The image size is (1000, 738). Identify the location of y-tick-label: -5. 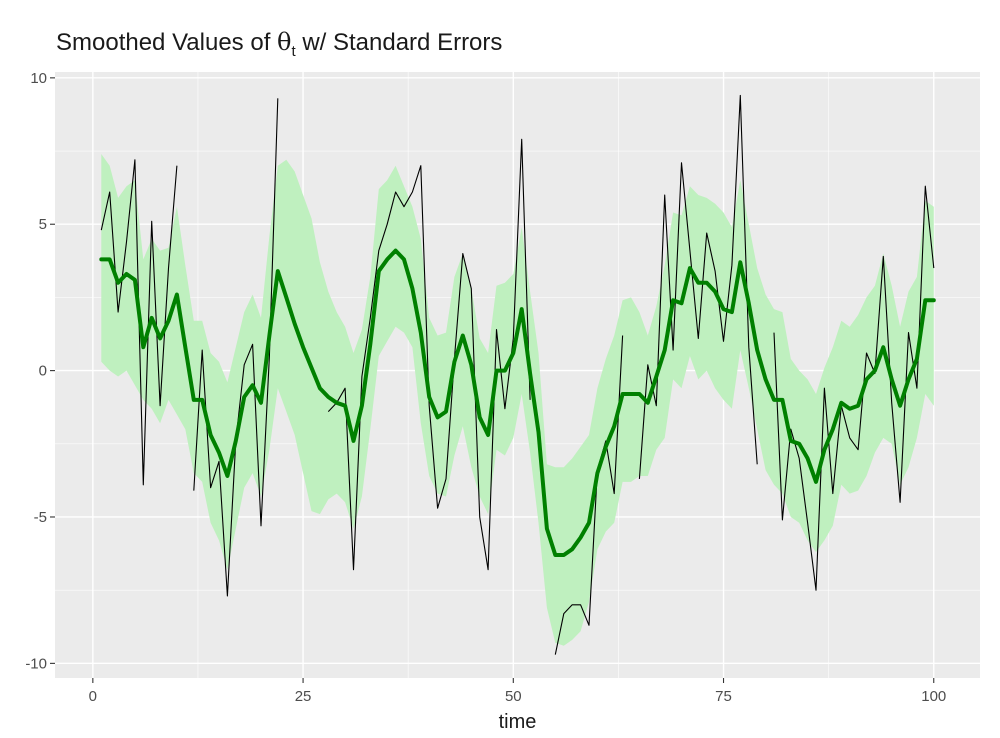
(40, 517).